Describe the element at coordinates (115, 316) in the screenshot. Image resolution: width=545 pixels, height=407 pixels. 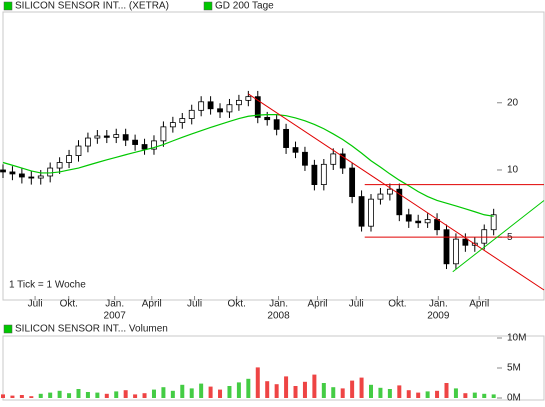
I see `year-label: 2007` at that location.